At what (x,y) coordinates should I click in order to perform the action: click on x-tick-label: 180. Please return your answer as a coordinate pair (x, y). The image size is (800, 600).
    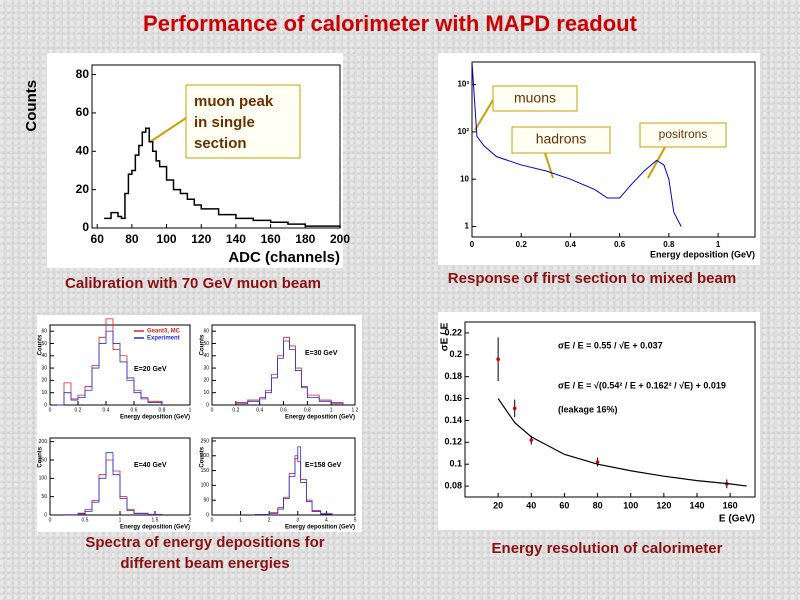
    Looking at the image, I should click on (305, 239).